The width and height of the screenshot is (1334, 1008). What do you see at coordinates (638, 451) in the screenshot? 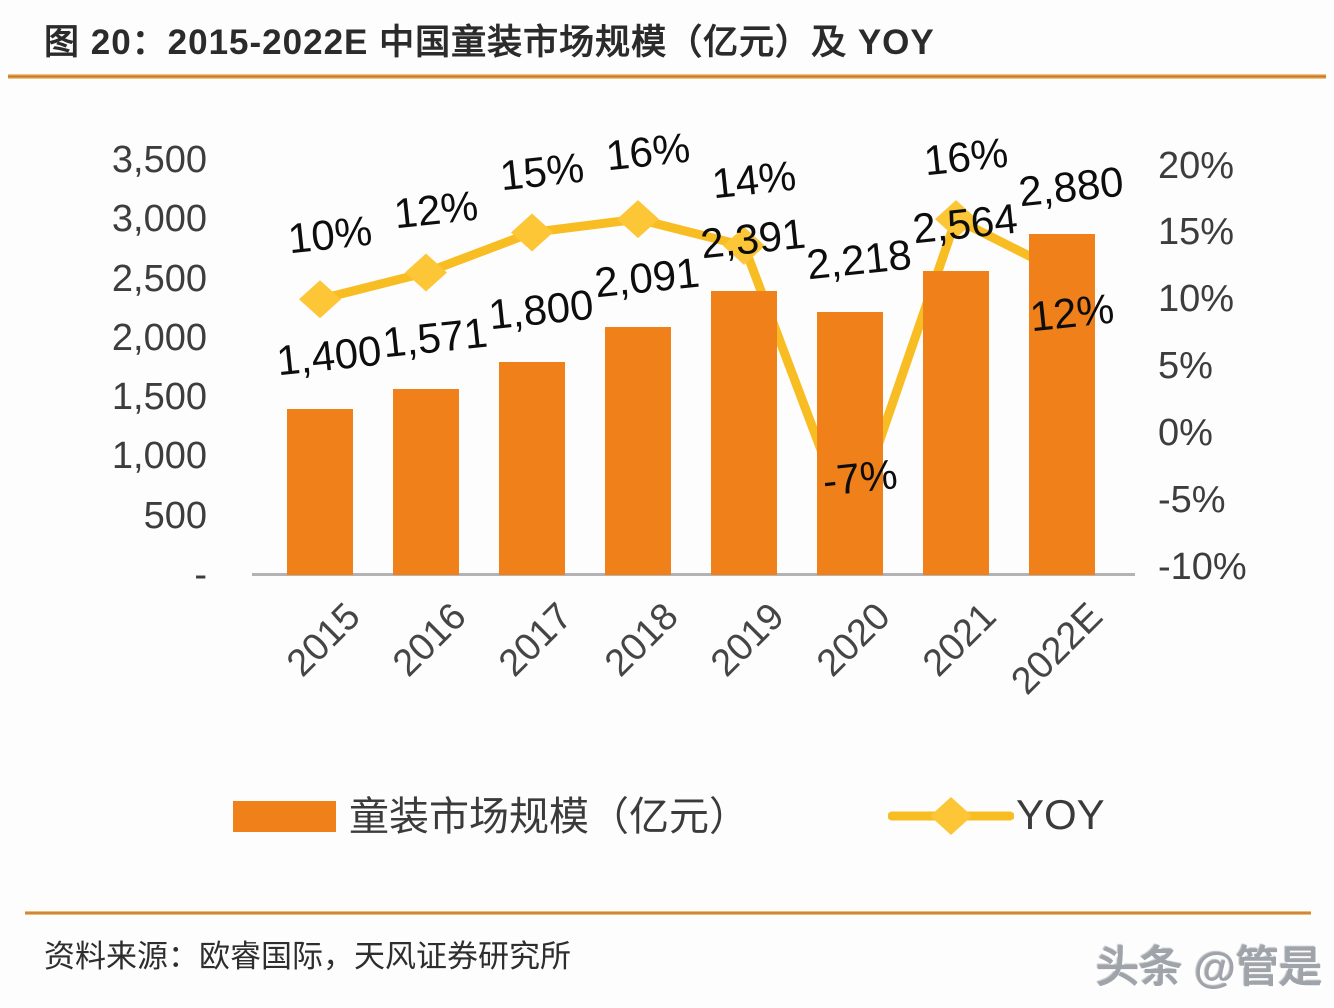
I see `bar-2018` at bounding box center [638, 451].